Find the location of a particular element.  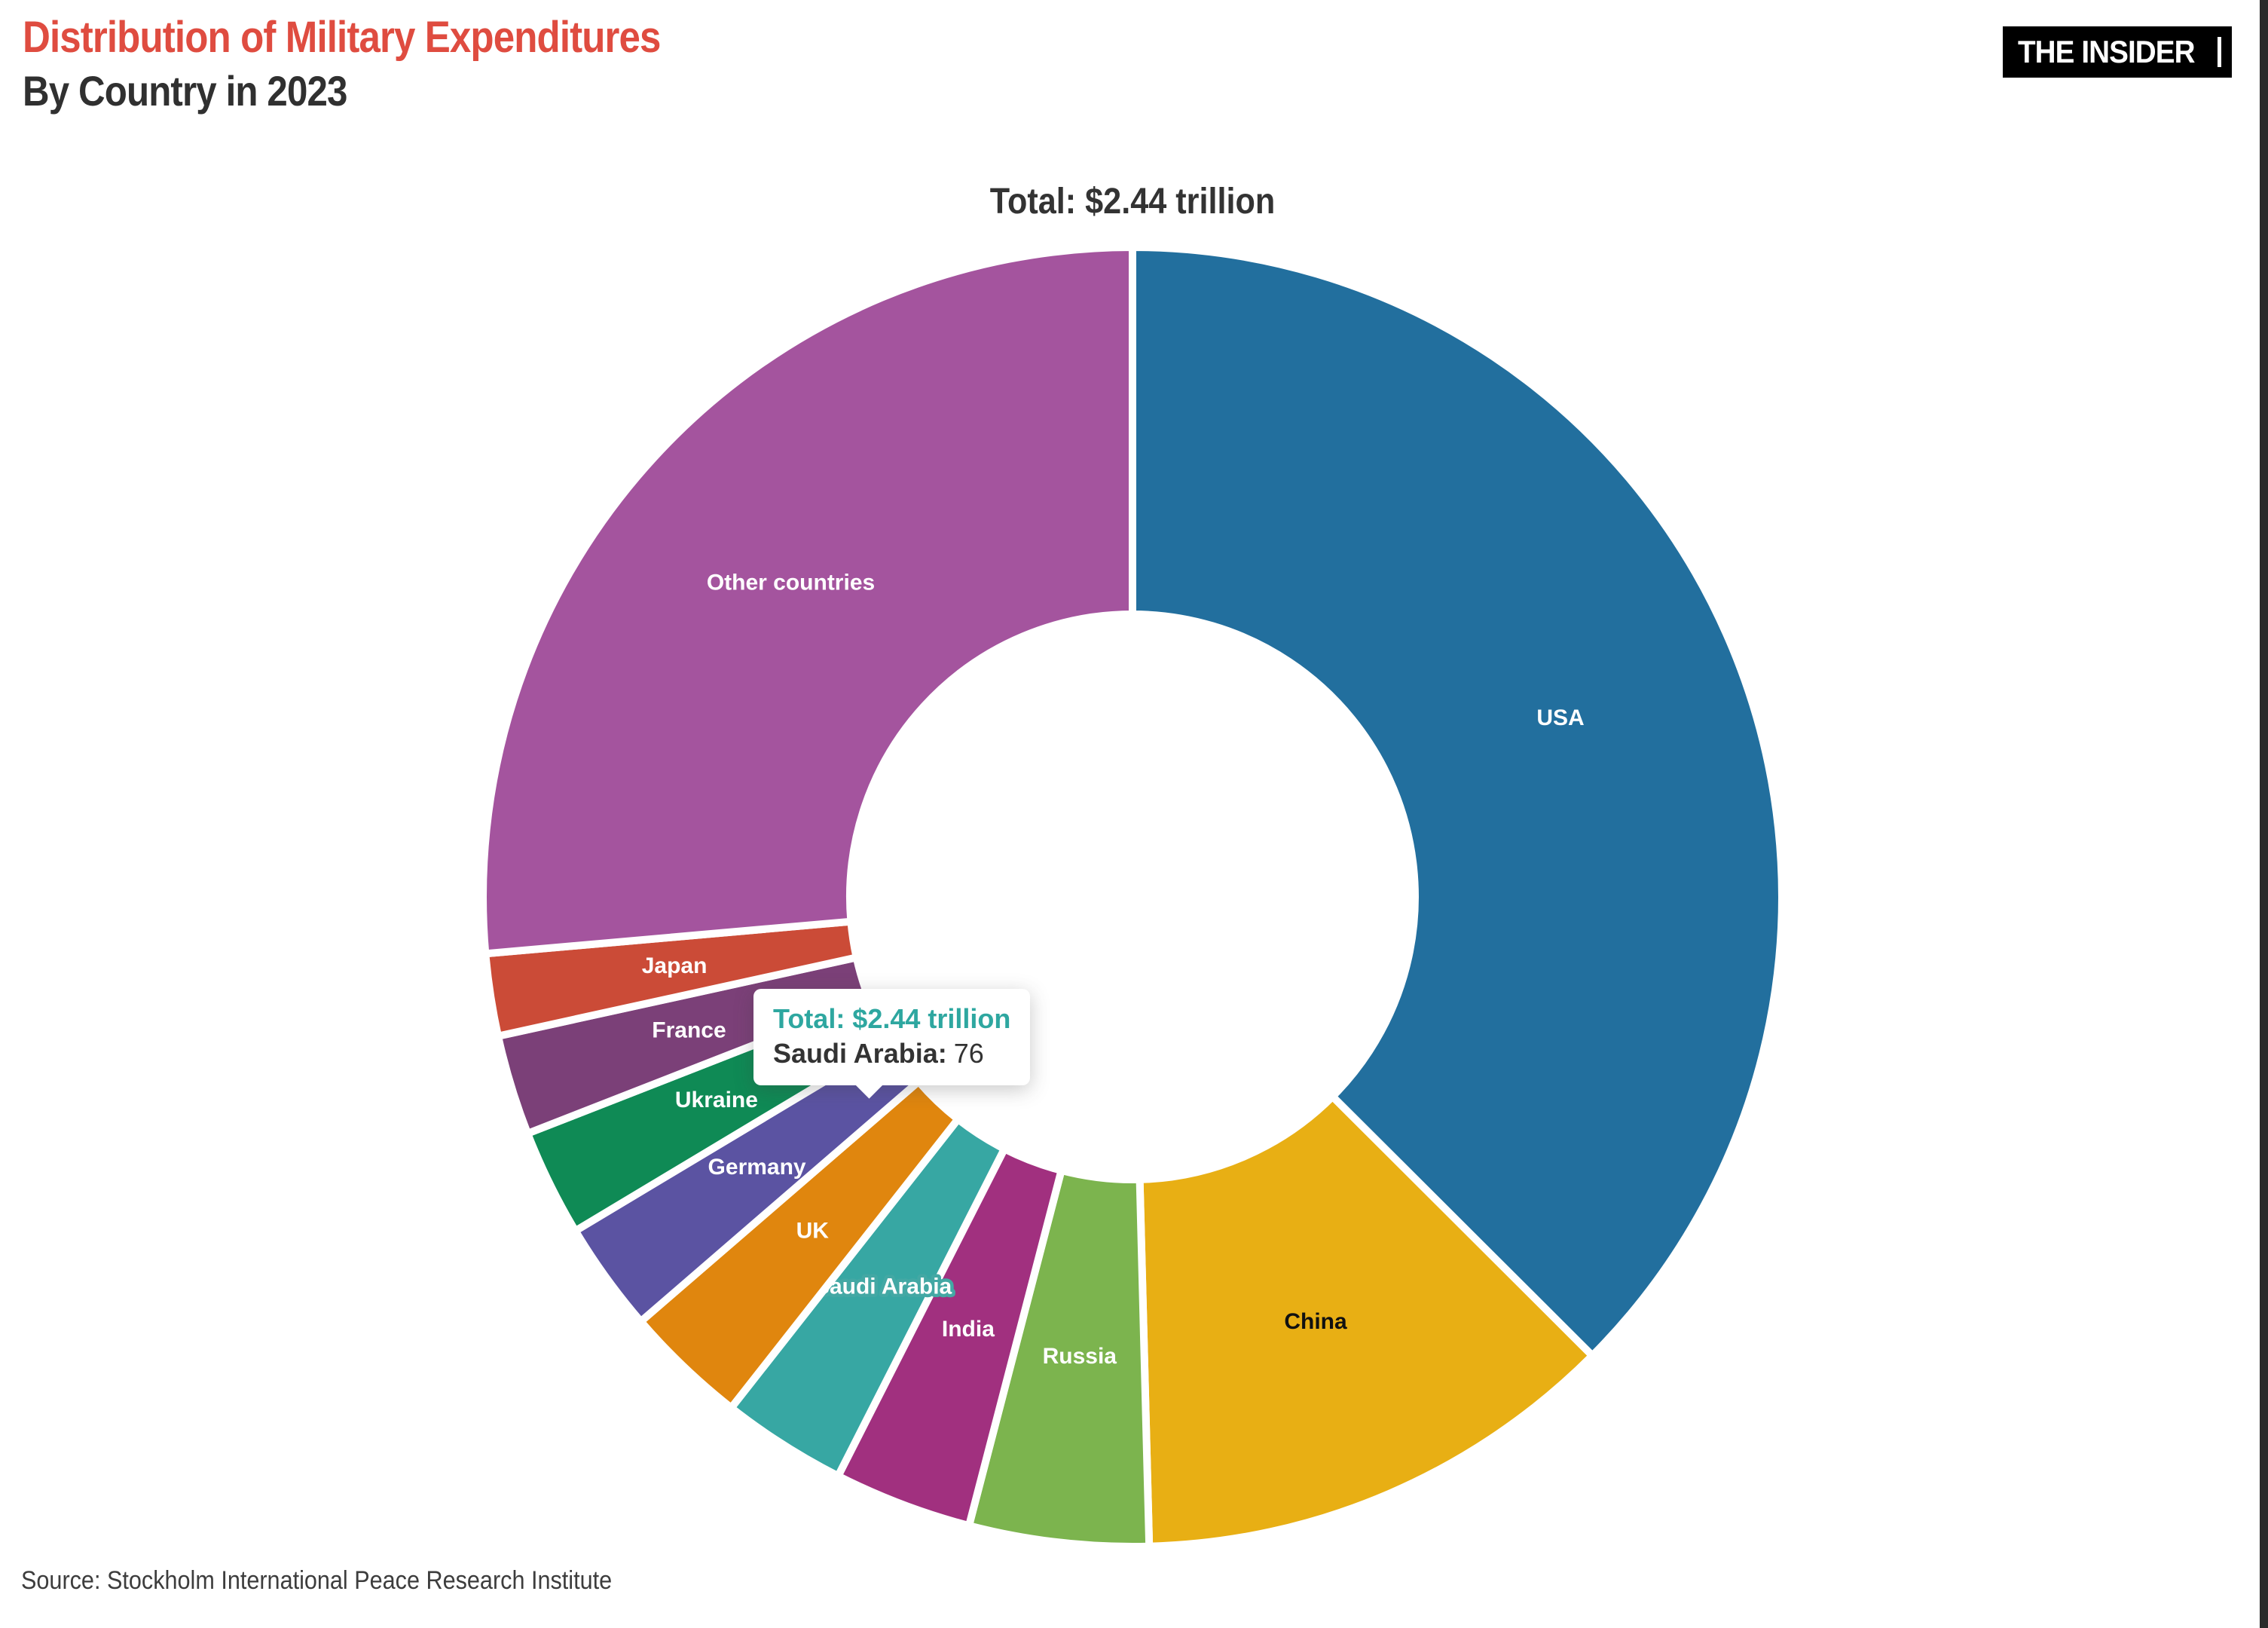

tooltip-total-line: Total: $2.44 trillion is located at coordinates (892, 1018).